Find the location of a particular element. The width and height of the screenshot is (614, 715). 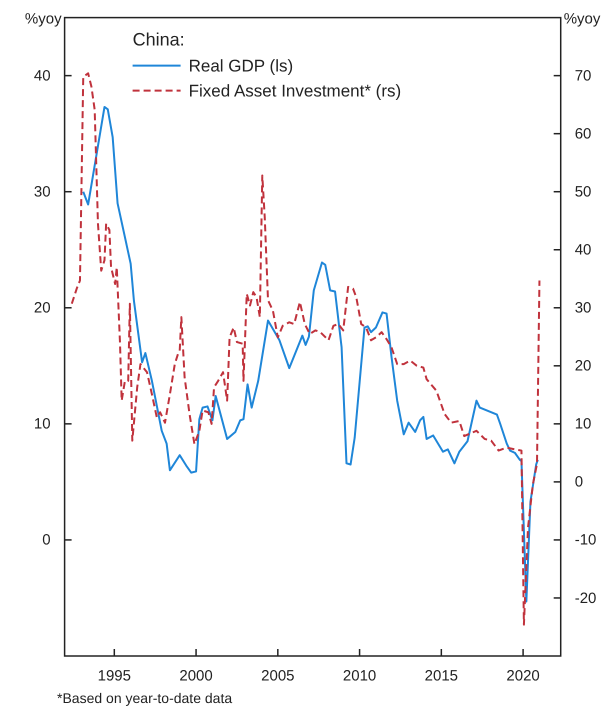

y2-tick-label: 70 is located at coordinates (583, 75).